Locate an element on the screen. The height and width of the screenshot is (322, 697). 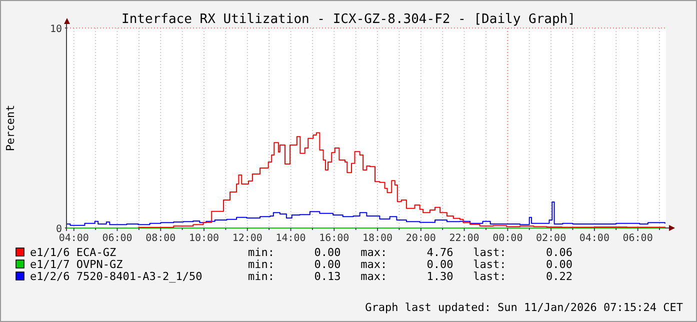
legend-label: e1/2/6 7520-8401-A3-2_1/50 is located at coordinates (116, 276).